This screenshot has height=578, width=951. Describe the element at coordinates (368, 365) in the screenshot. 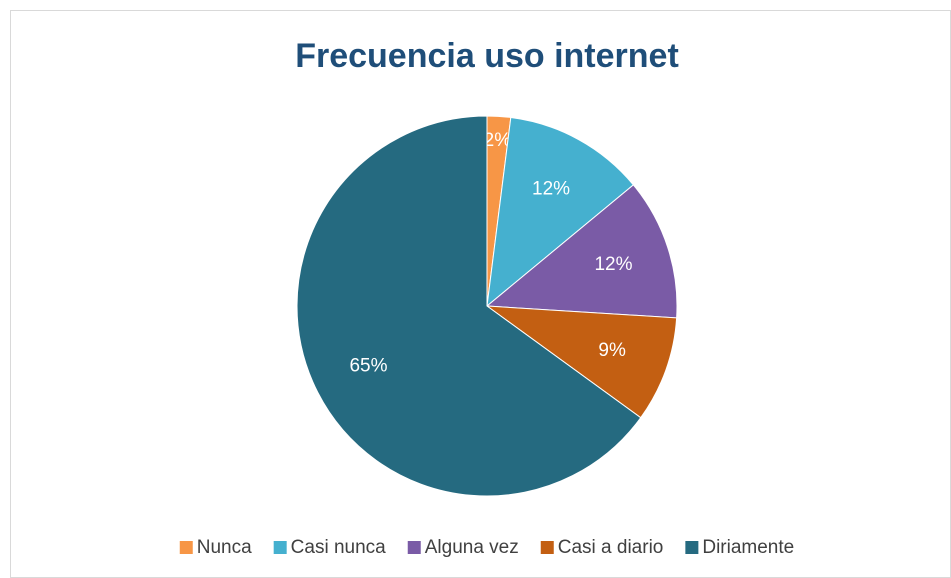

I see `data-label: 65%` at that location.